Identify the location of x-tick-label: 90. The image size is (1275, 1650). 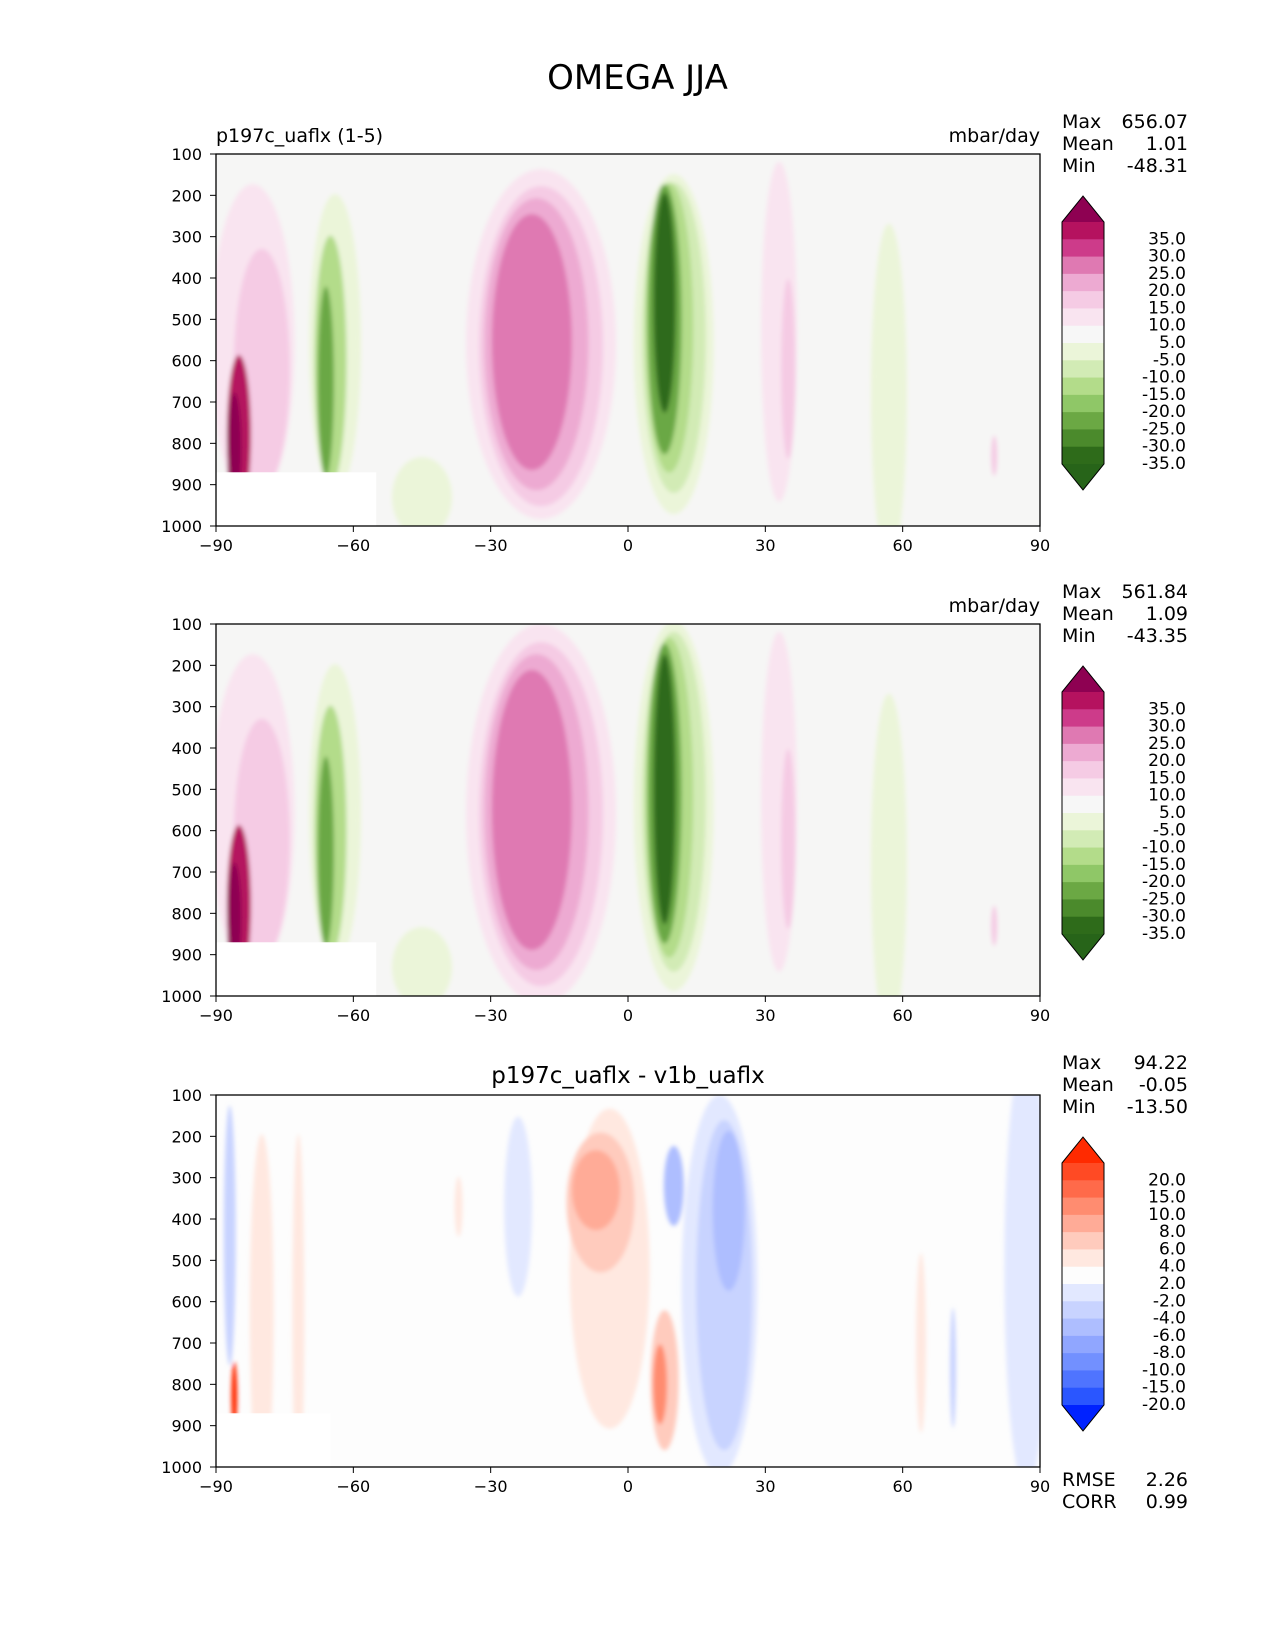
(1040, 1015).